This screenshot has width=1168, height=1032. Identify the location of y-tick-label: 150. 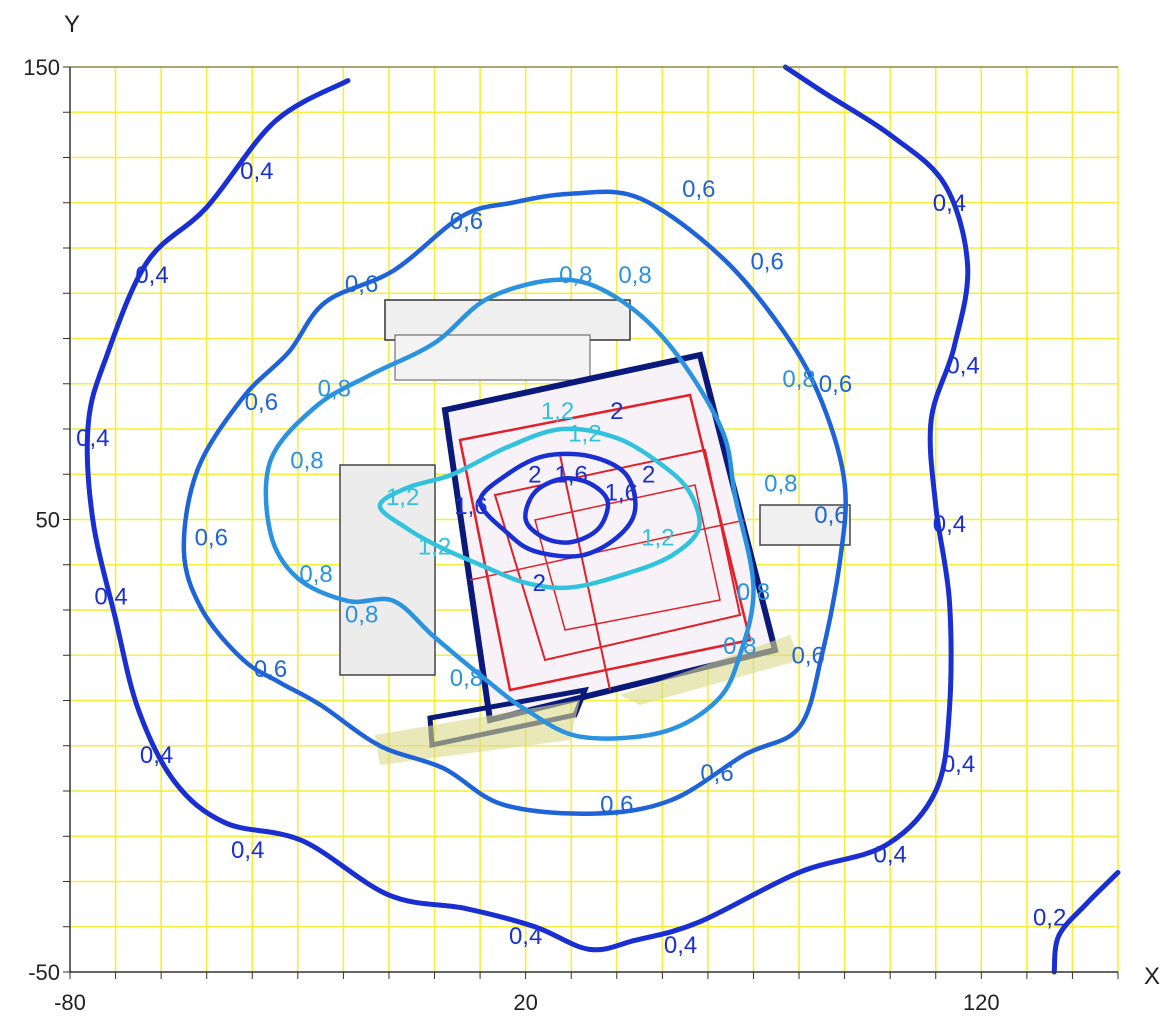
(41, 67).